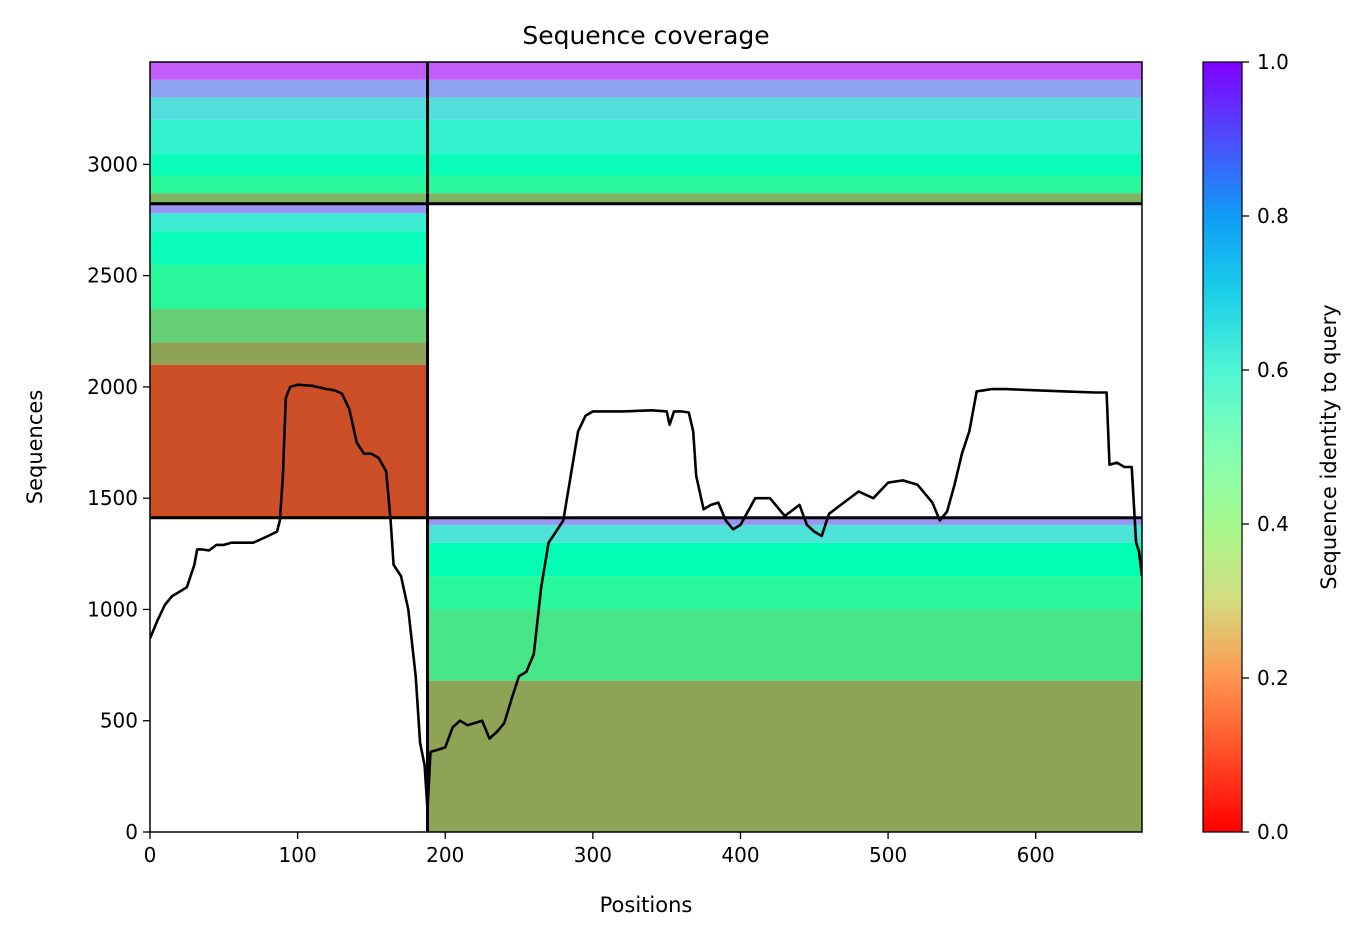 The image size is (1364, 939). What do you see at coordinates (445, 855) in the screenshot?
I see `x-tick-label: 200` at bounding box center [445, 855].